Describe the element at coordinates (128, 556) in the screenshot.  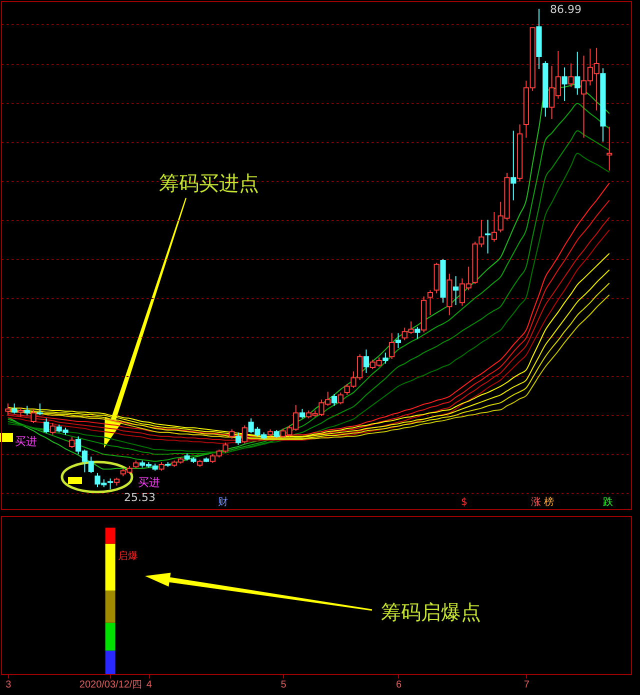
I see `annotation: 启爆` at that location.